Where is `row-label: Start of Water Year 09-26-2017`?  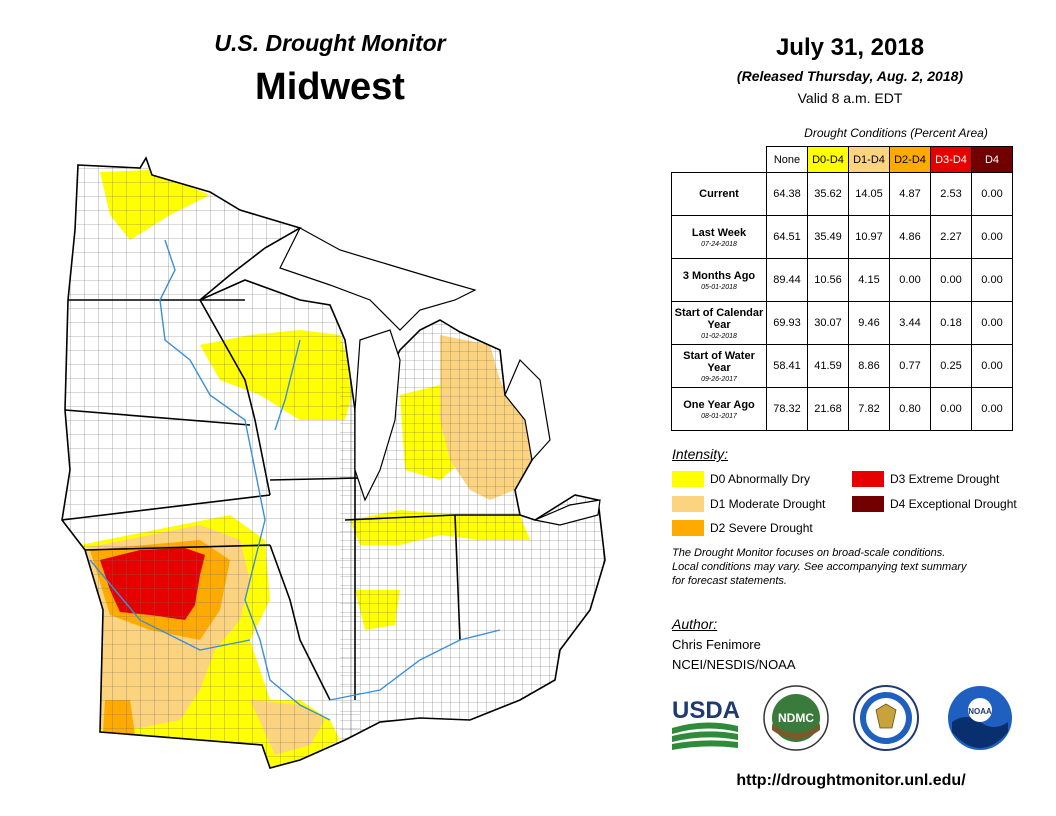
row-label: Start of Water Year 09-26-2017 is located at coordinates (719, 366).